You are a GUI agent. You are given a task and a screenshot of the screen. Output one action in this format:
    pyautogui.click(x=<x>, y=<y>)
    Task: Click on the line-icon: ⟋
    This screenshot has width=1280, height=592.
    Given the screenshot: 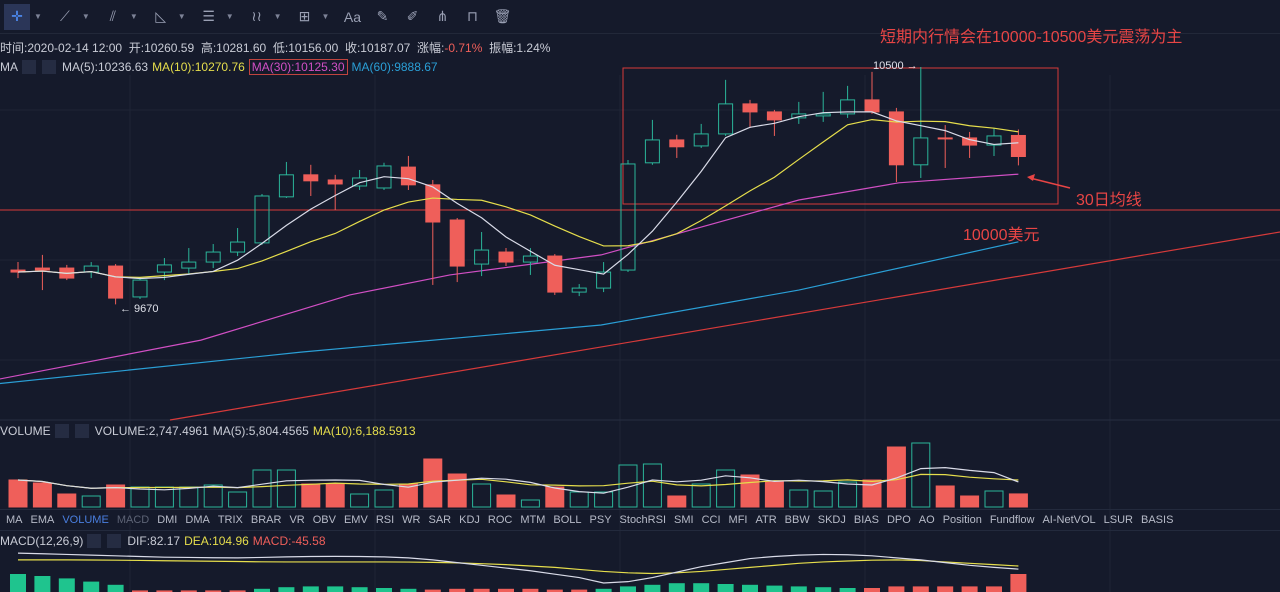 What is the action you would take?
    pyautogui.click(x=65, y=16)
    